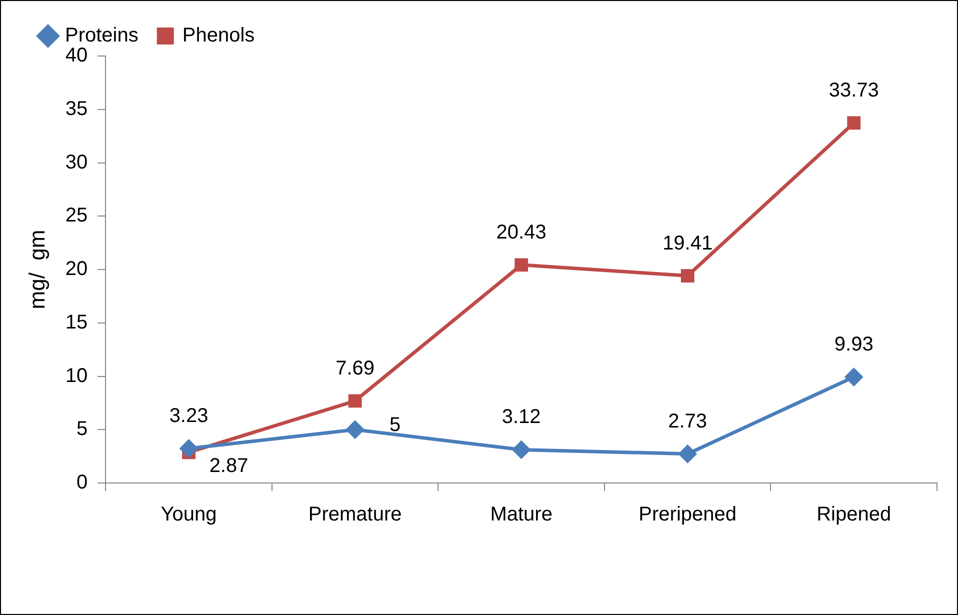  I want to click on y-tick-label: 40, so click(76, 55).